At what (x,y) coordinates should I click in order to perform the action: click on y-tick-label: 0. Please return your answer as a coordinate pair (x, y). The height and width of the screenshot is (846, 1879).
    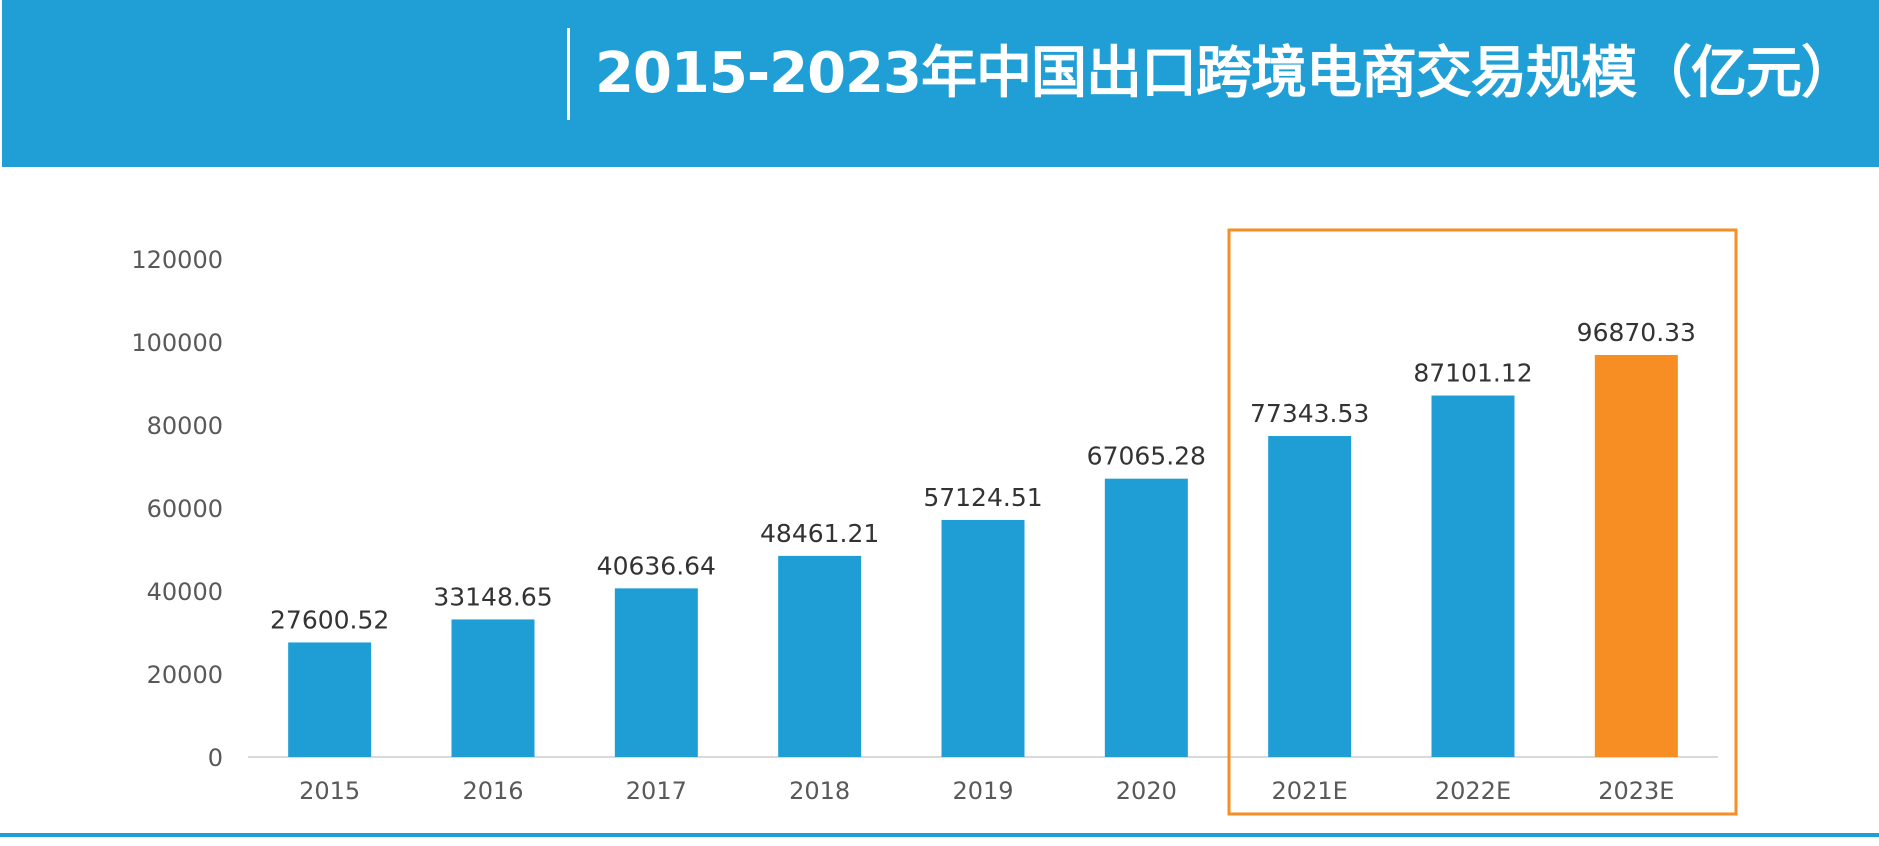
    Looking at the image, I should click on (215, 758).